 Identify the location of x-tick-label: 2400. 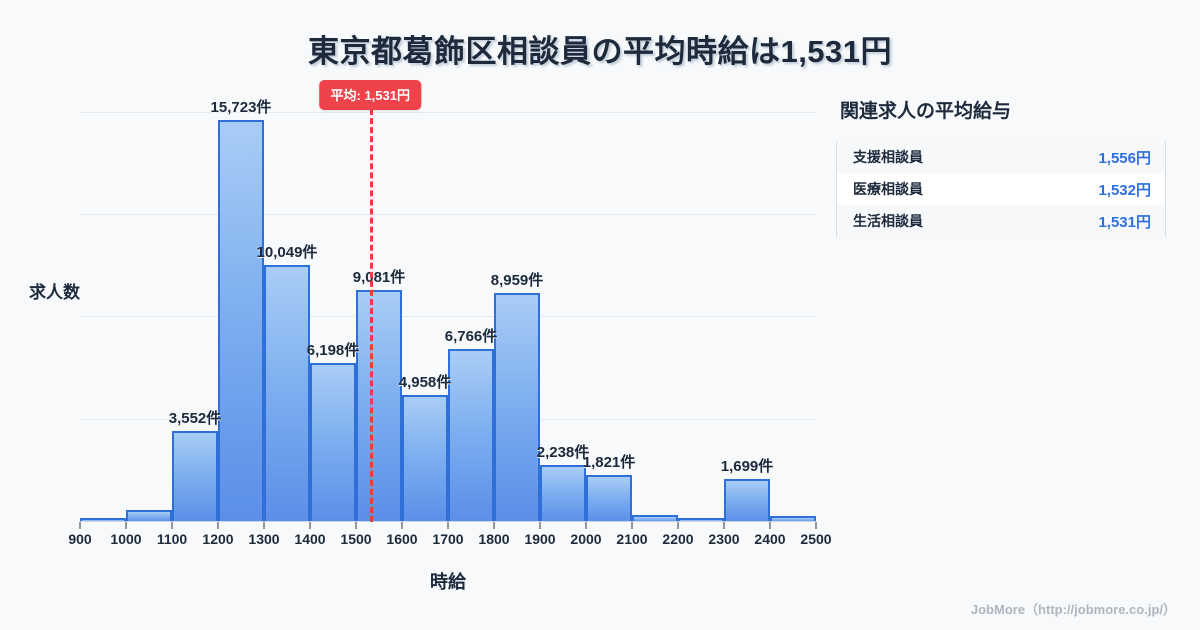
(770, 539).